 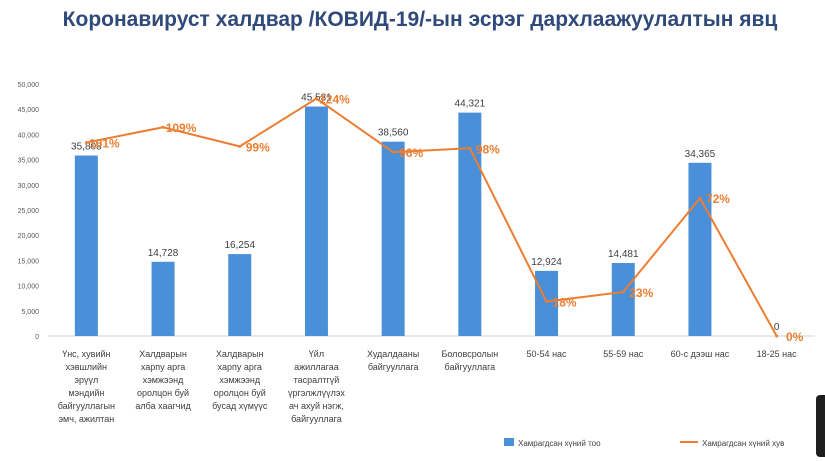 I want to click on bar-value-label: 35,808, so click(x=86, y=147).